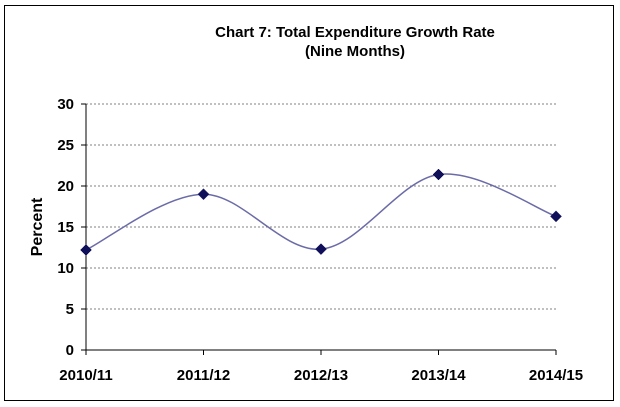 Image resolution: width=620 pixels, height=407 pixels. I want to click on chart-title-line-1: Chart 7: Total Expenditure Growth Rate, so click(355, 32).